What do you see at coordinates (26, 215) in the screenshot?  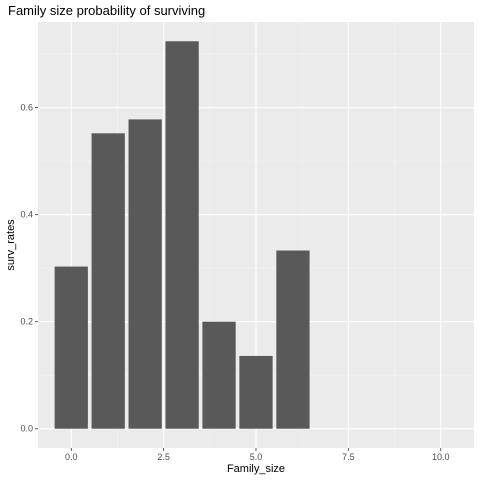 I see `y-tick-label: 0.4` at bounding box center [26, 215].